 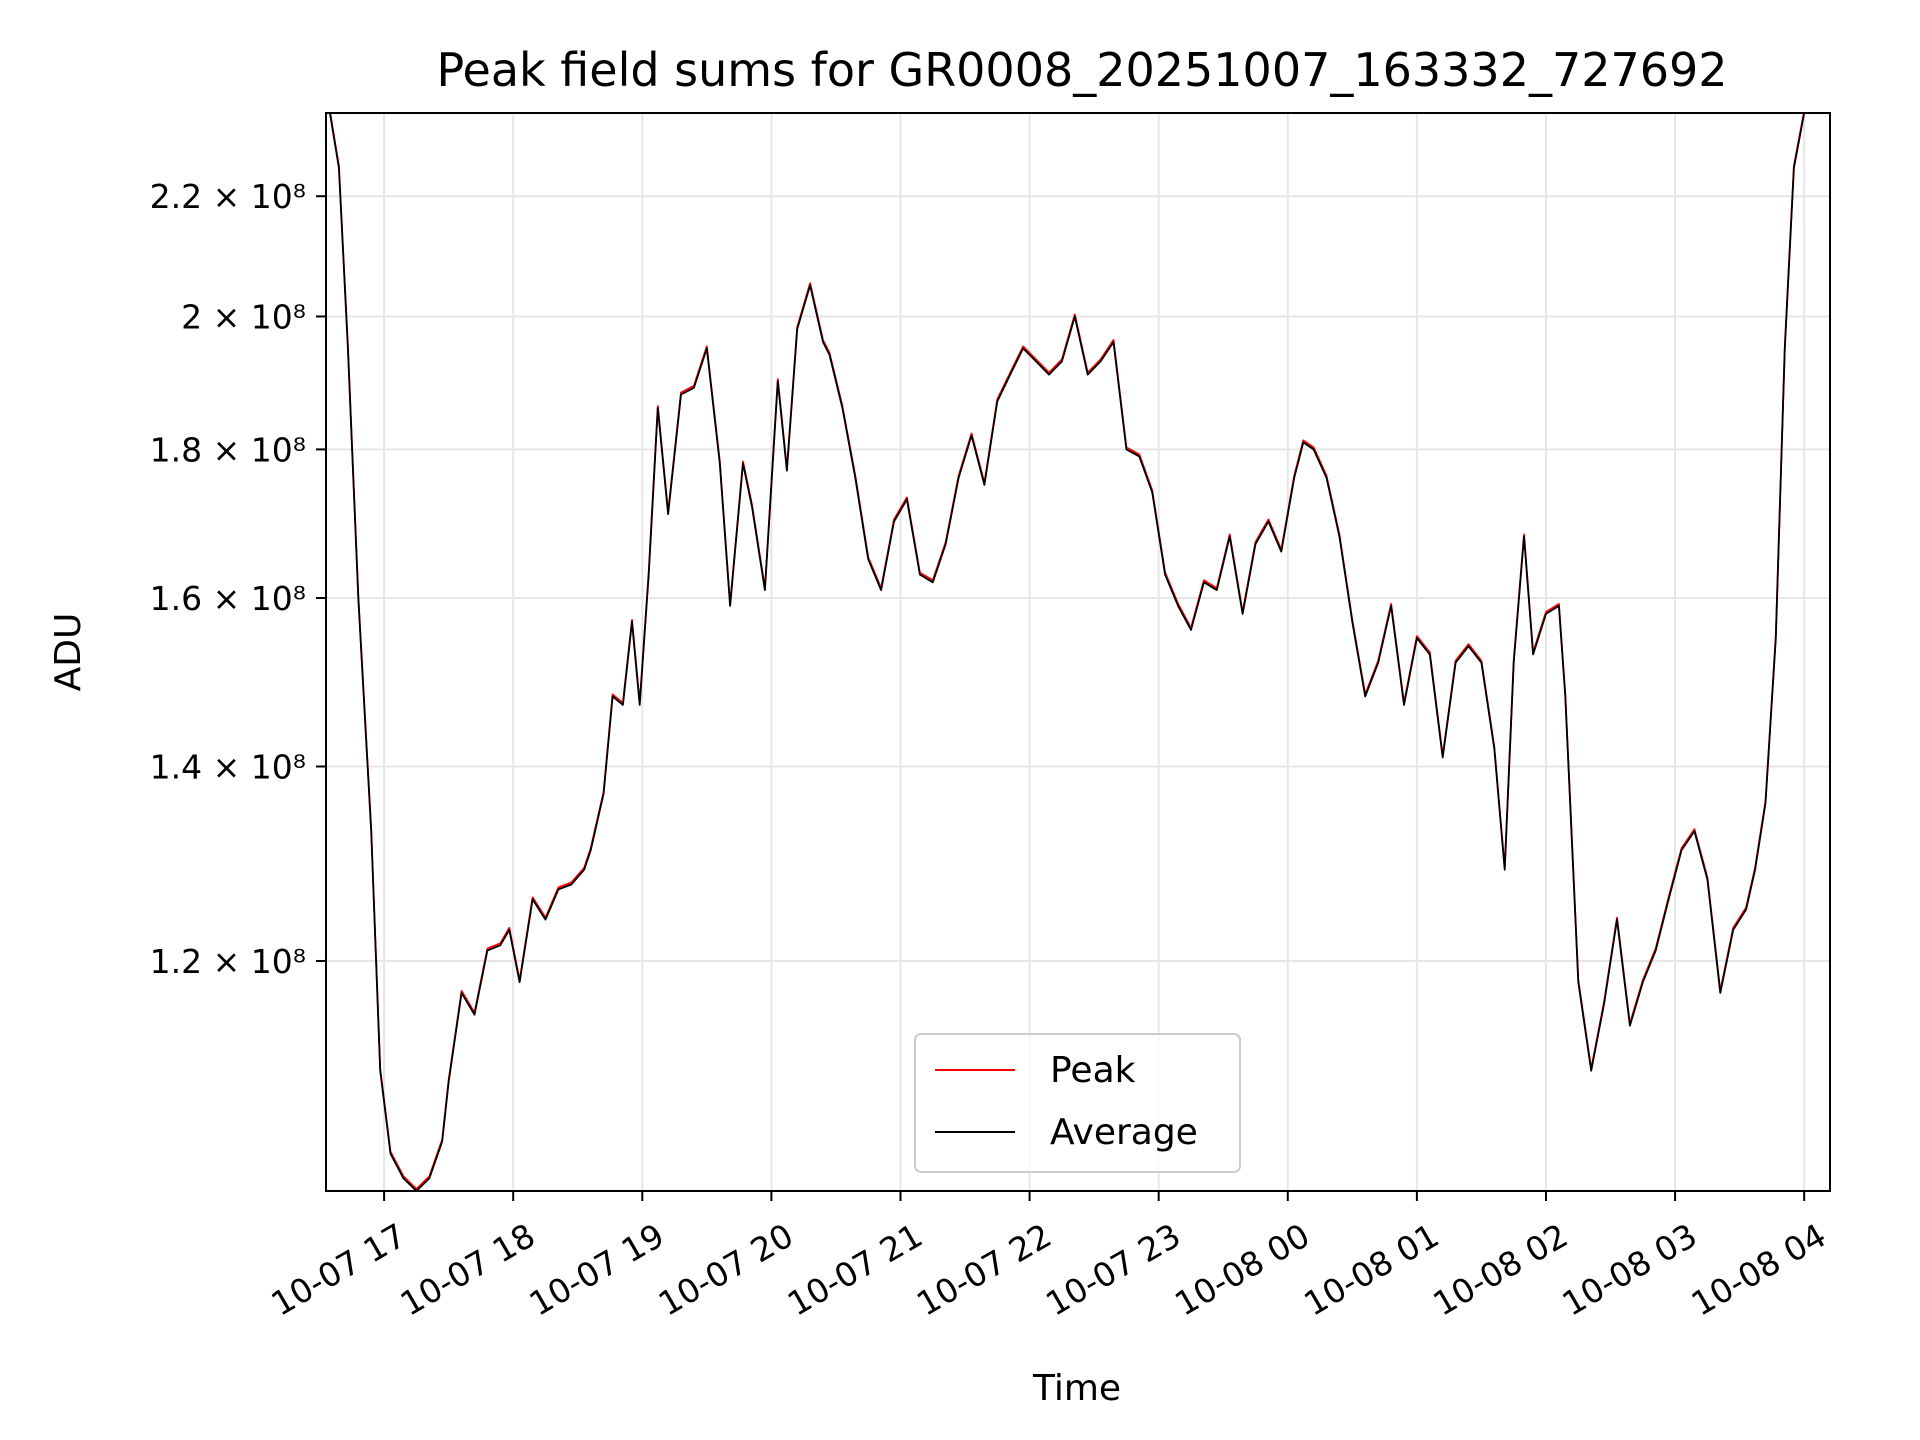 I want to click on y-tick-label: 2.2 × 10⁸, so click(x=228, y=196).